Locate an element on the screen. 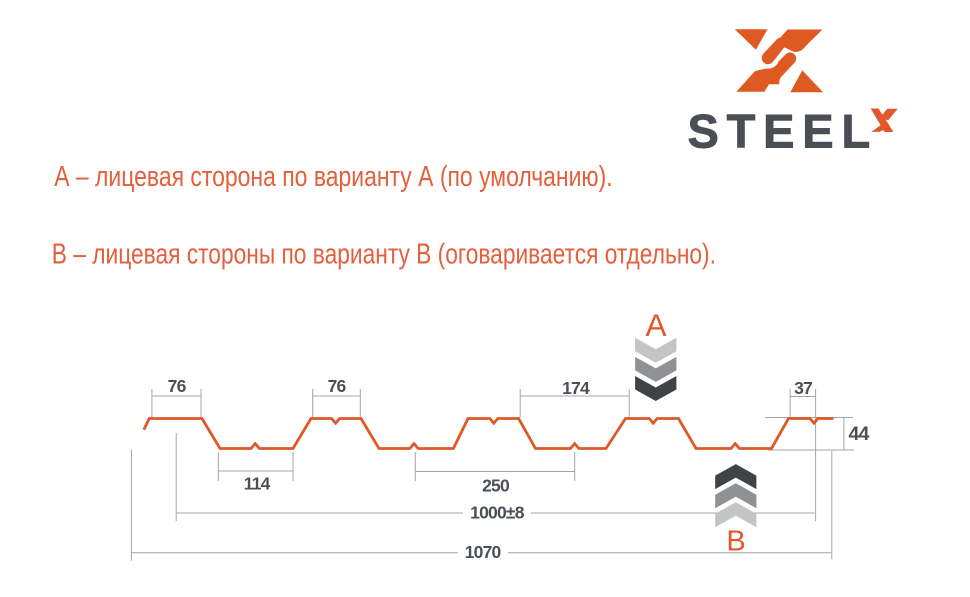 This screenshot has height=597, width=970. svg-text: 44 is located at coordinates (858, 434).